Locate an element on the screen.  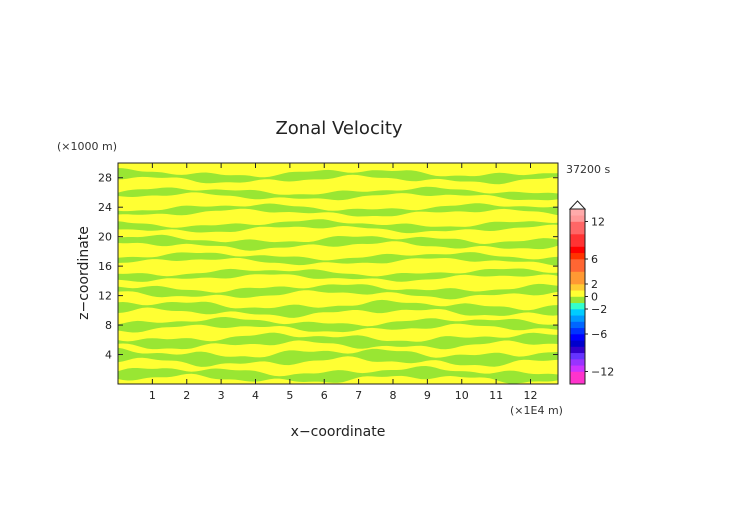
x-tick-label: 3 is located at coordinates (221, 395).